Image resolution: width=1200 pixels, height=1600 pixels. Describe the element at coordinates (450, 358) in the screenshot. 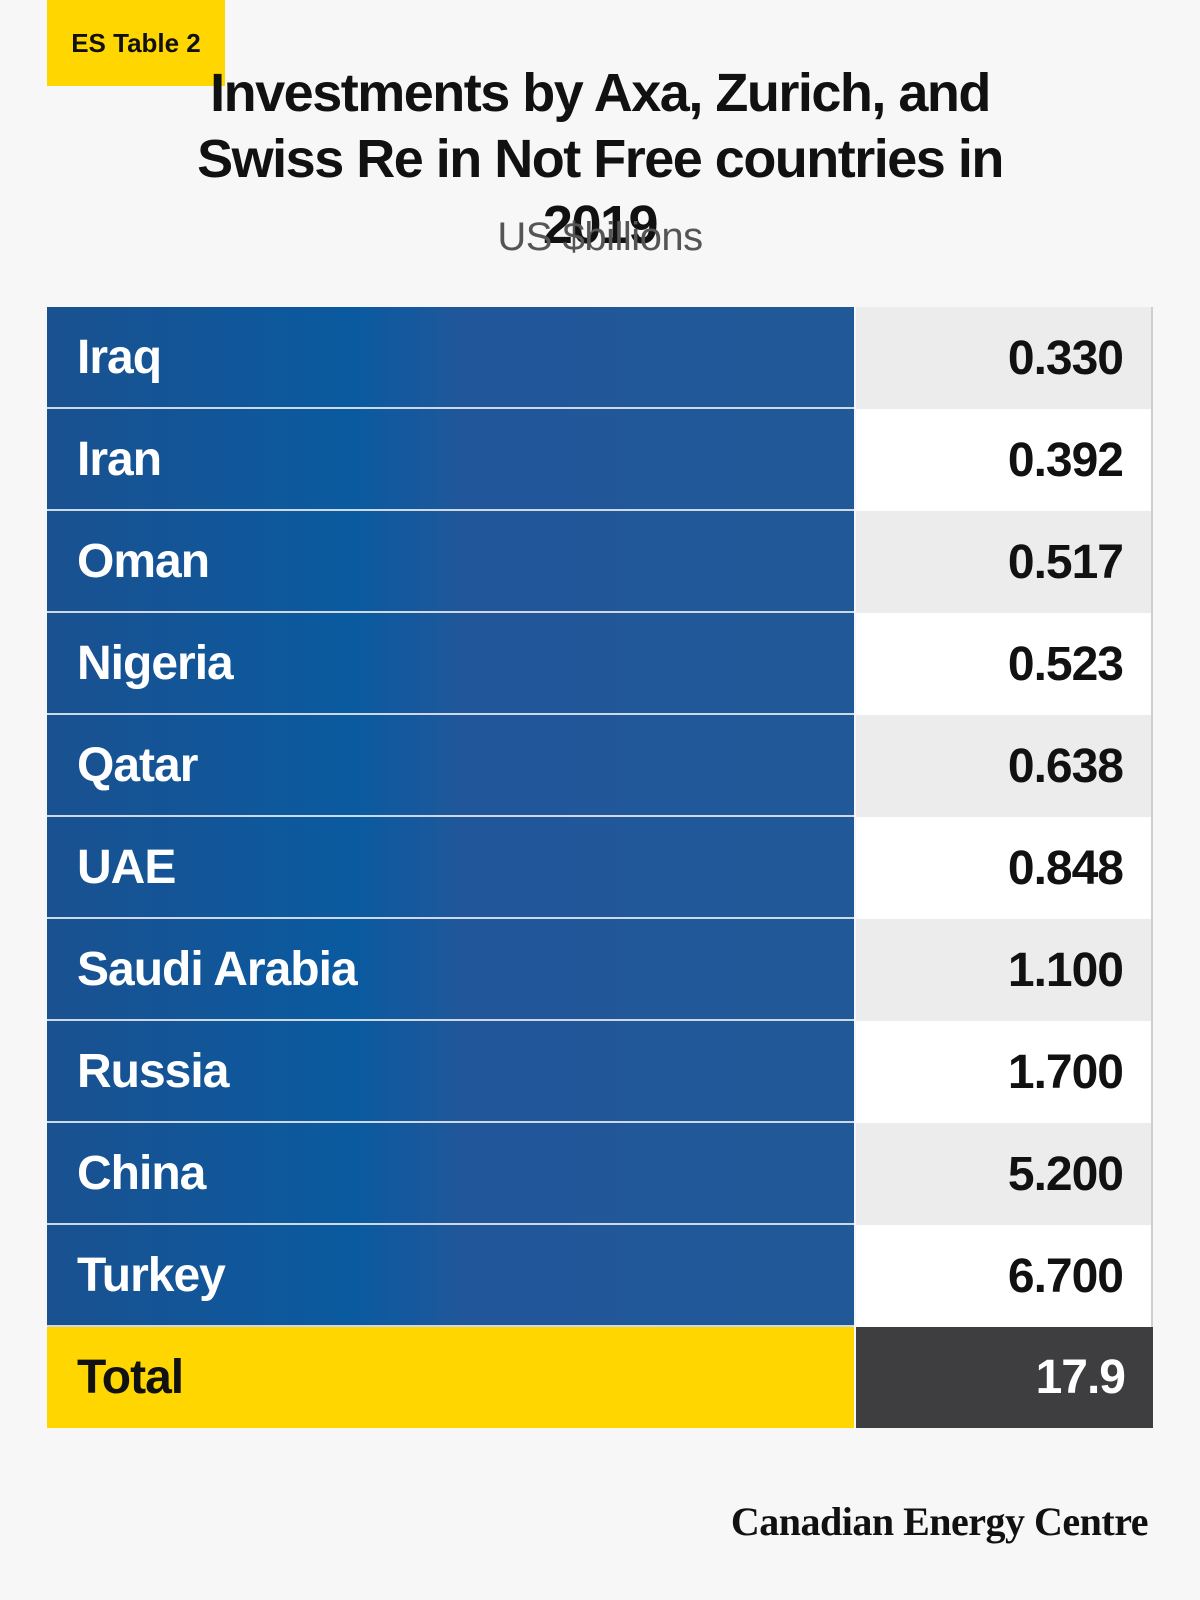

I see `country-label: Iraq` at that location.